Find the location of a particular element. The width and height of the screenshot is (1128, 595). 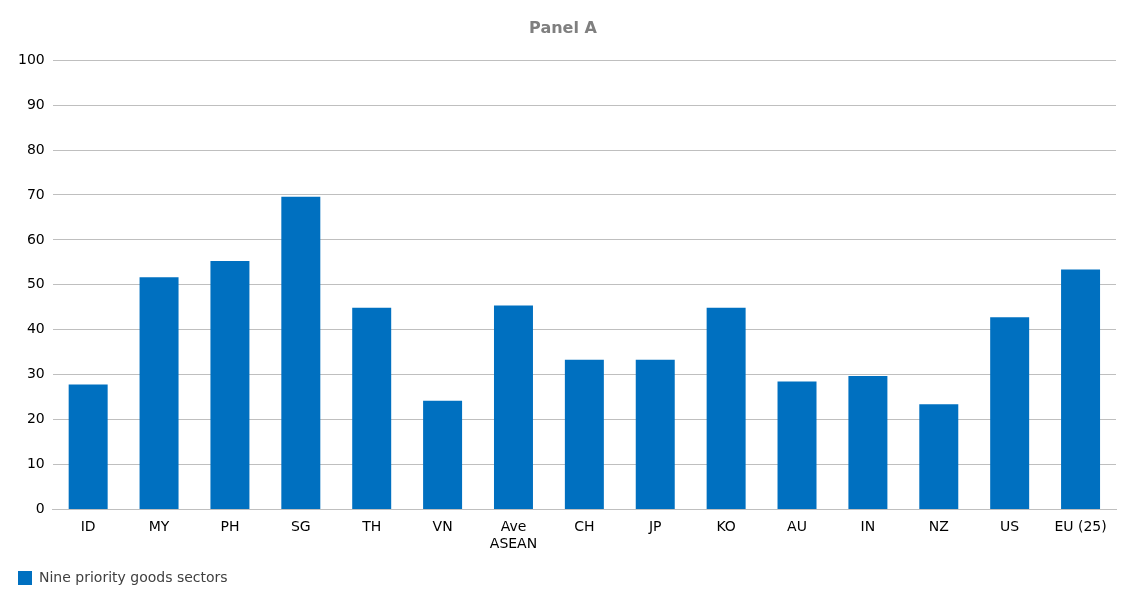

y-tick-label: 90 is located at coordinates (35, 103).